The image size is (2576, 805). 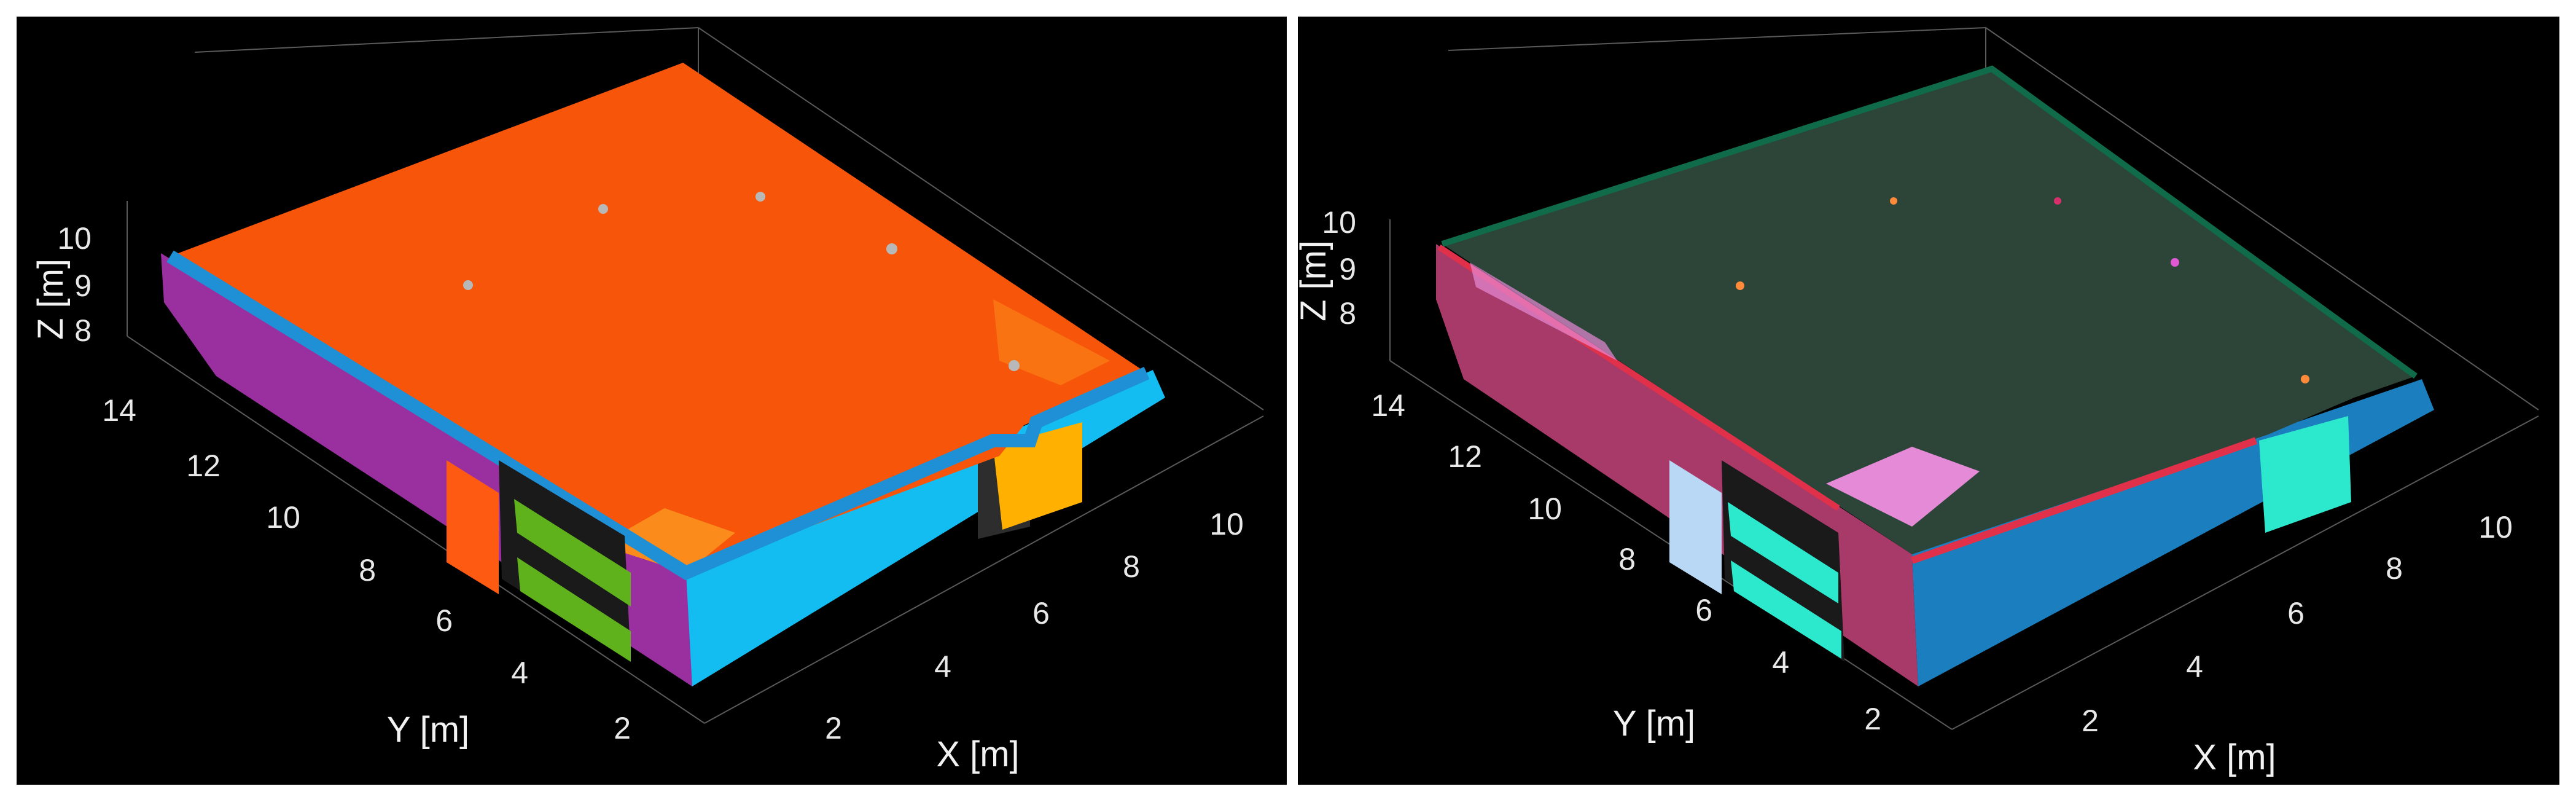 What do you see at coordinates (667, 540) in the screenshot?
I see `ceiling-highlight` at bounding box center [667, 540].